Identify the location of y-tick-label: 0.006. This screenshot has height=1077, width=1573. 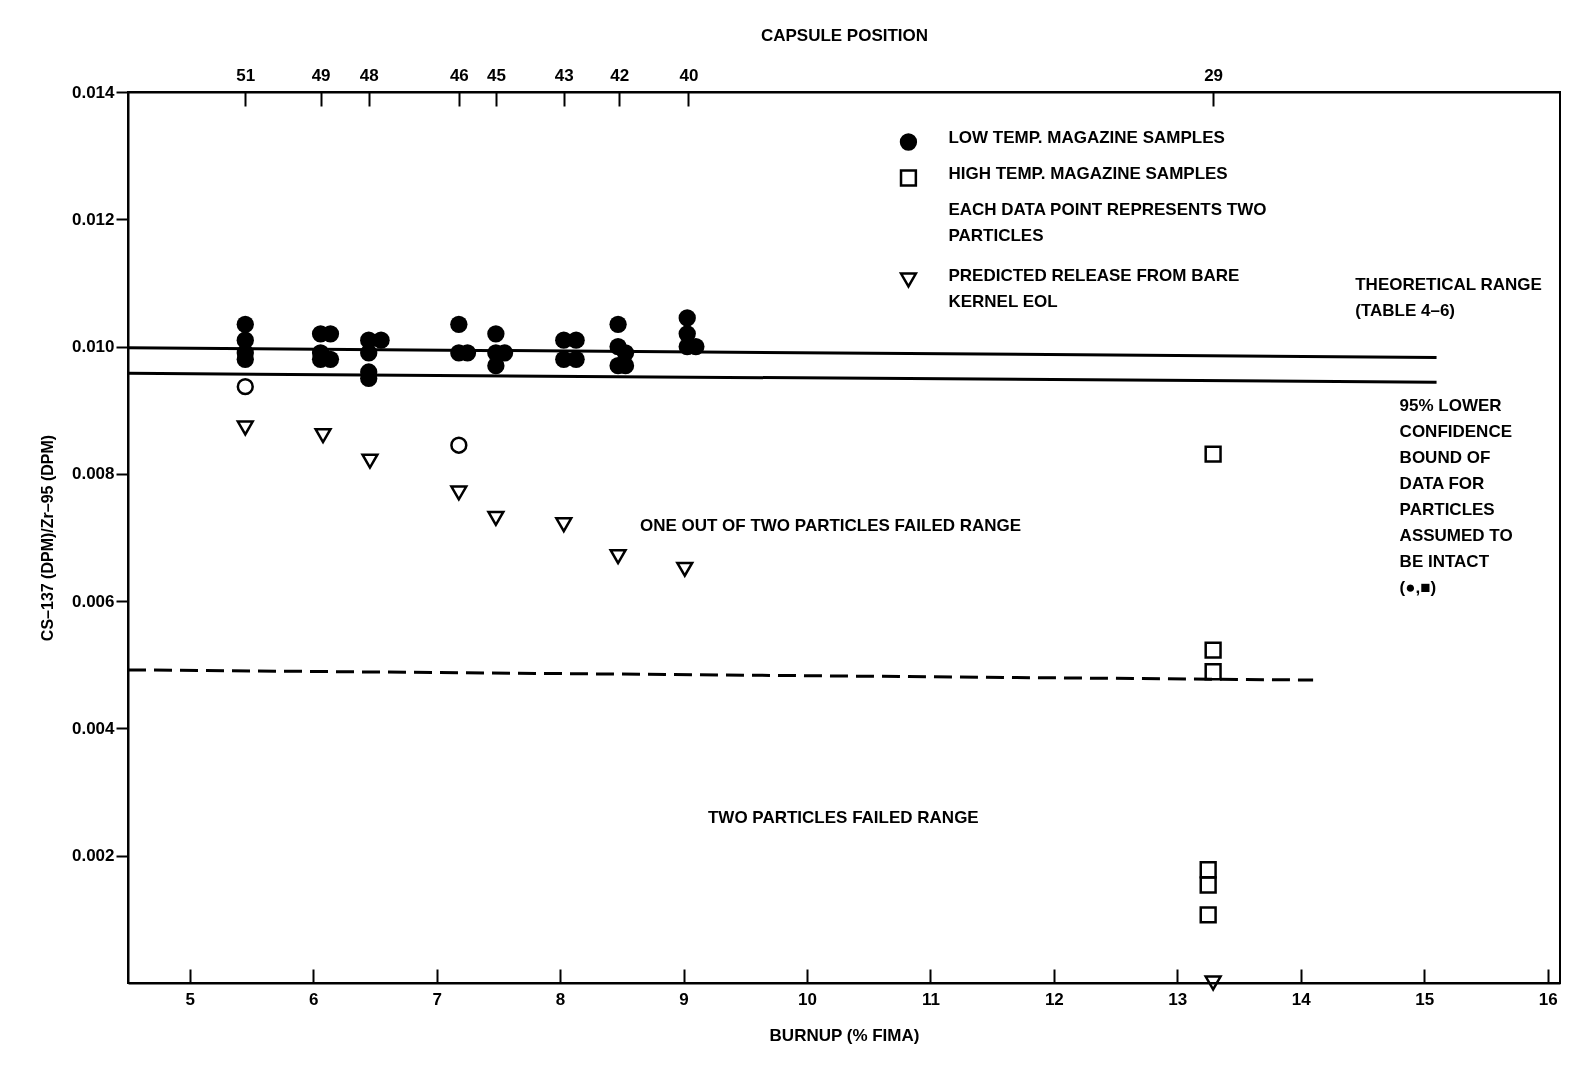
(93, 601).